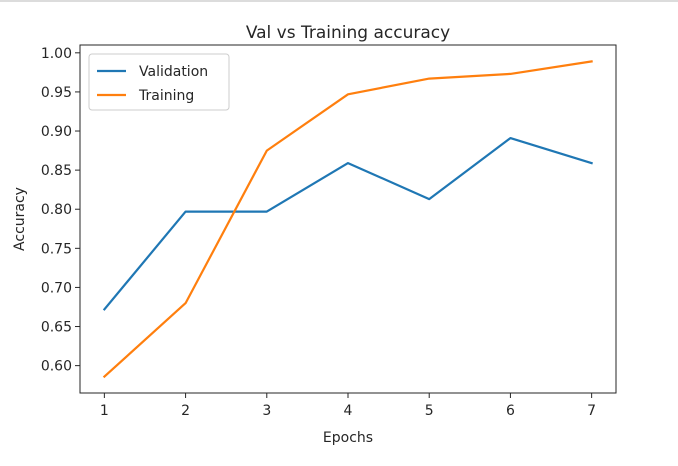 The width and height of the screenshot is (678, 466). I want to click on x-tick-label: 2, so click(185, 411).